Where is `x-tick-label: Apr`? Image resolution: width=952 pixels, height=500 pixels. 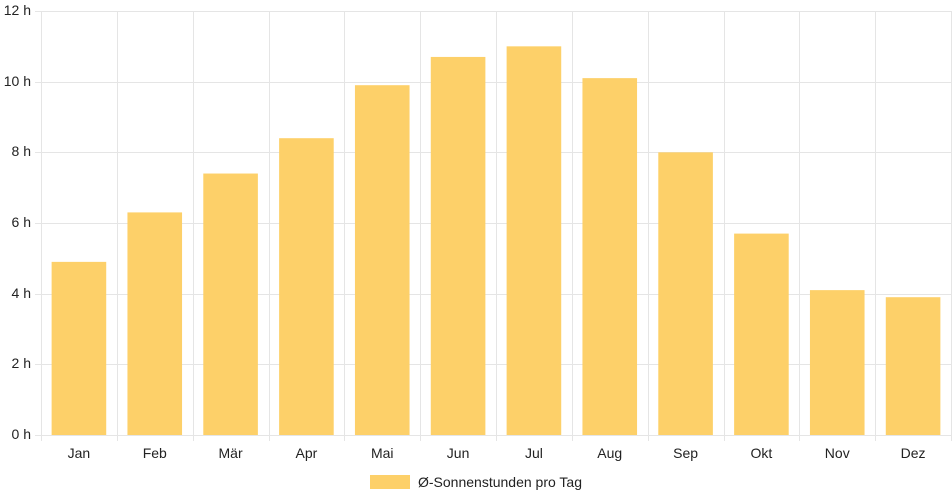 x-tick-label: Apr is located at coordinates (307, 453).